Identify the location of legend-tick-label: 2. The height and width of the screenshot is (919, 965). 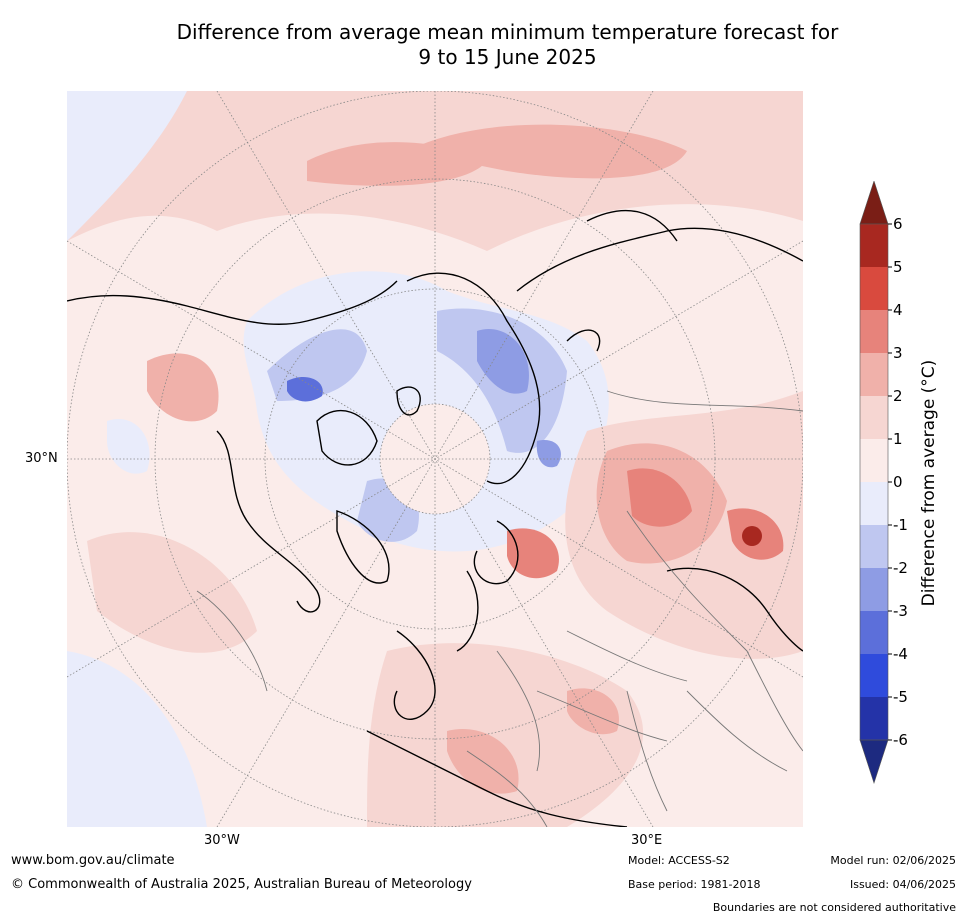
(898, 396).